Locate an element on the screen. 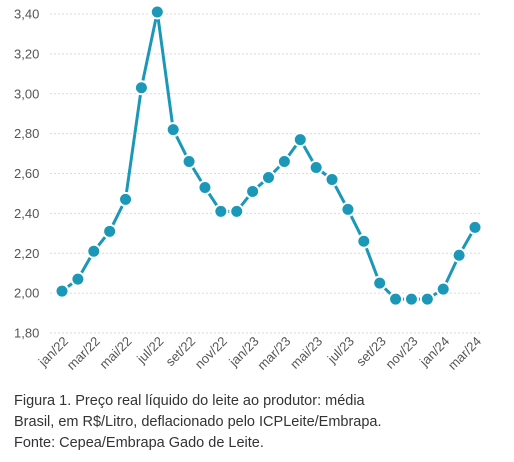  x-tick-label: jul/22 is located at coordinates (149, 350).